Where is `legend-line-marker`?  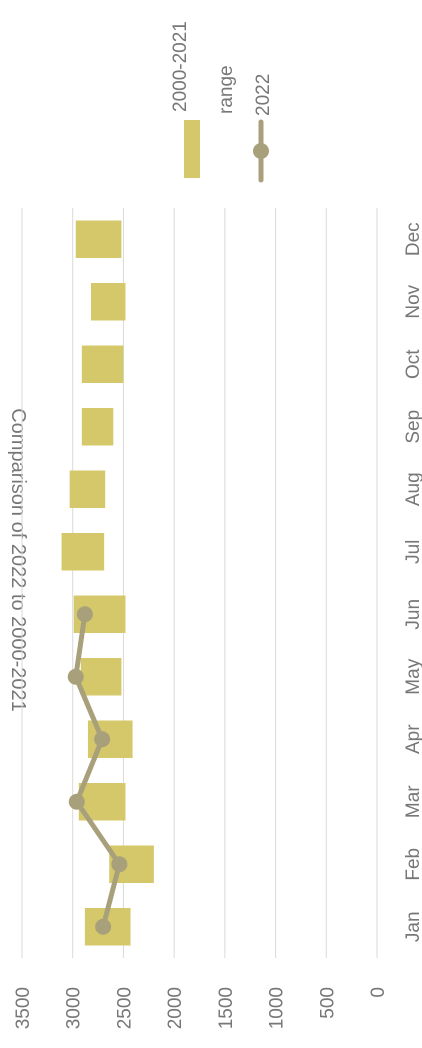 legend-line-marker is located at coordinates (261, 151).